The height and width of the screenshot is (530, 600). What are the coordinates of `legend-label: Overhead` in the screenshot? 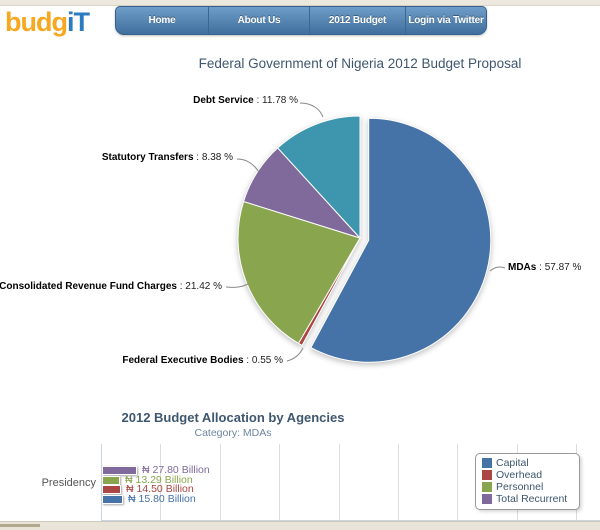 It's located at (519, 474).